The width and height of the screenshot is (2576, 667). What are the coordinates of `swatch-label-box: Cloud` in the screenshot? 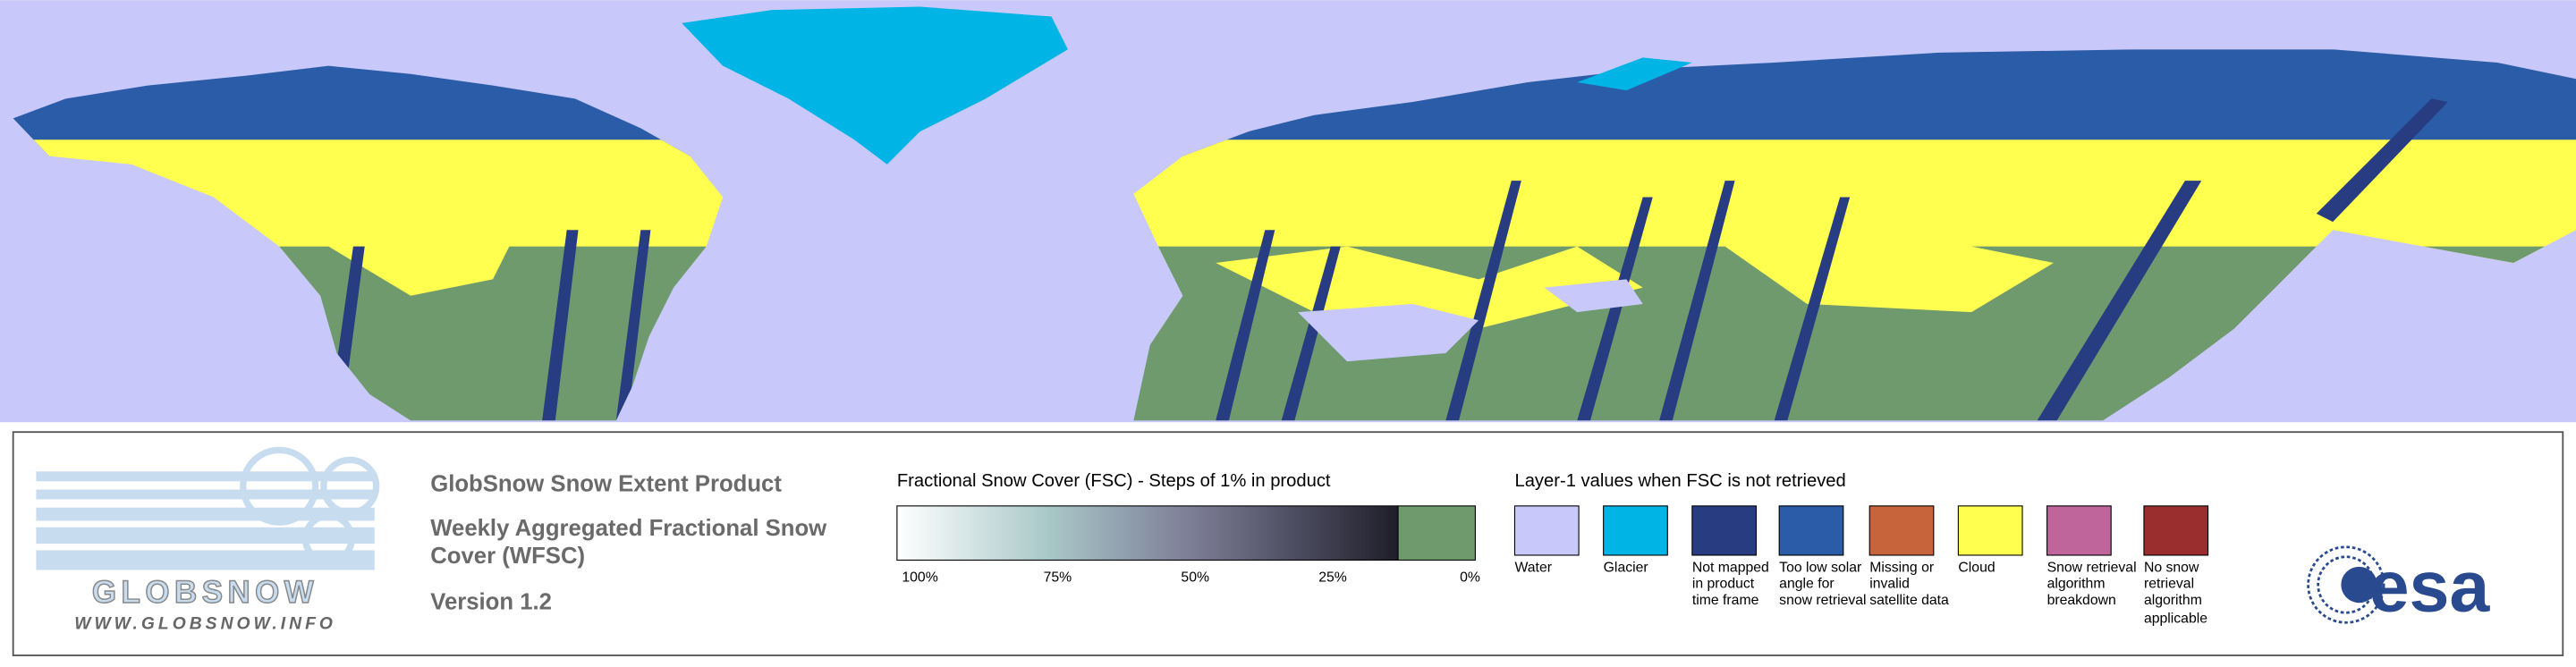 It's located at (1977, 566).